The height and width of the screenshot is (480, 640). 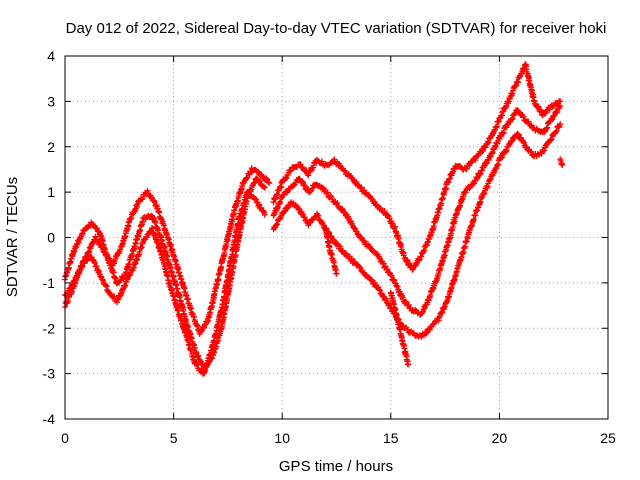 What do you see at coordinates (282, 438) in the screenshot?
I see `x-tick-label: 10` at bounding box center [282, 438].